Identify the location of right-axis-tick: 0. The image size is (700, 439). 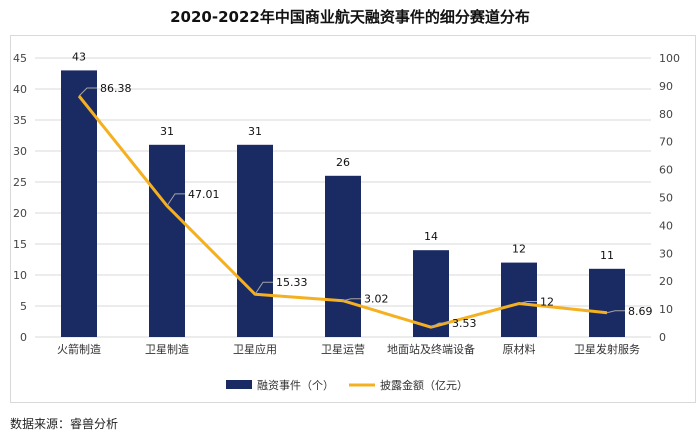
(662, 337).